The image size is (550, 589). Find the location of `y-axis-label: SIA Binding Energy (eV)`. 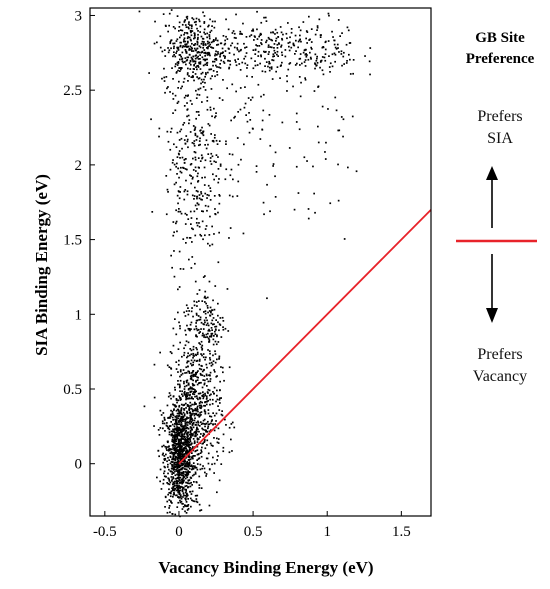

y-axis-label: SIA Binding Energy (eV) is located at coordinates (41, 265).